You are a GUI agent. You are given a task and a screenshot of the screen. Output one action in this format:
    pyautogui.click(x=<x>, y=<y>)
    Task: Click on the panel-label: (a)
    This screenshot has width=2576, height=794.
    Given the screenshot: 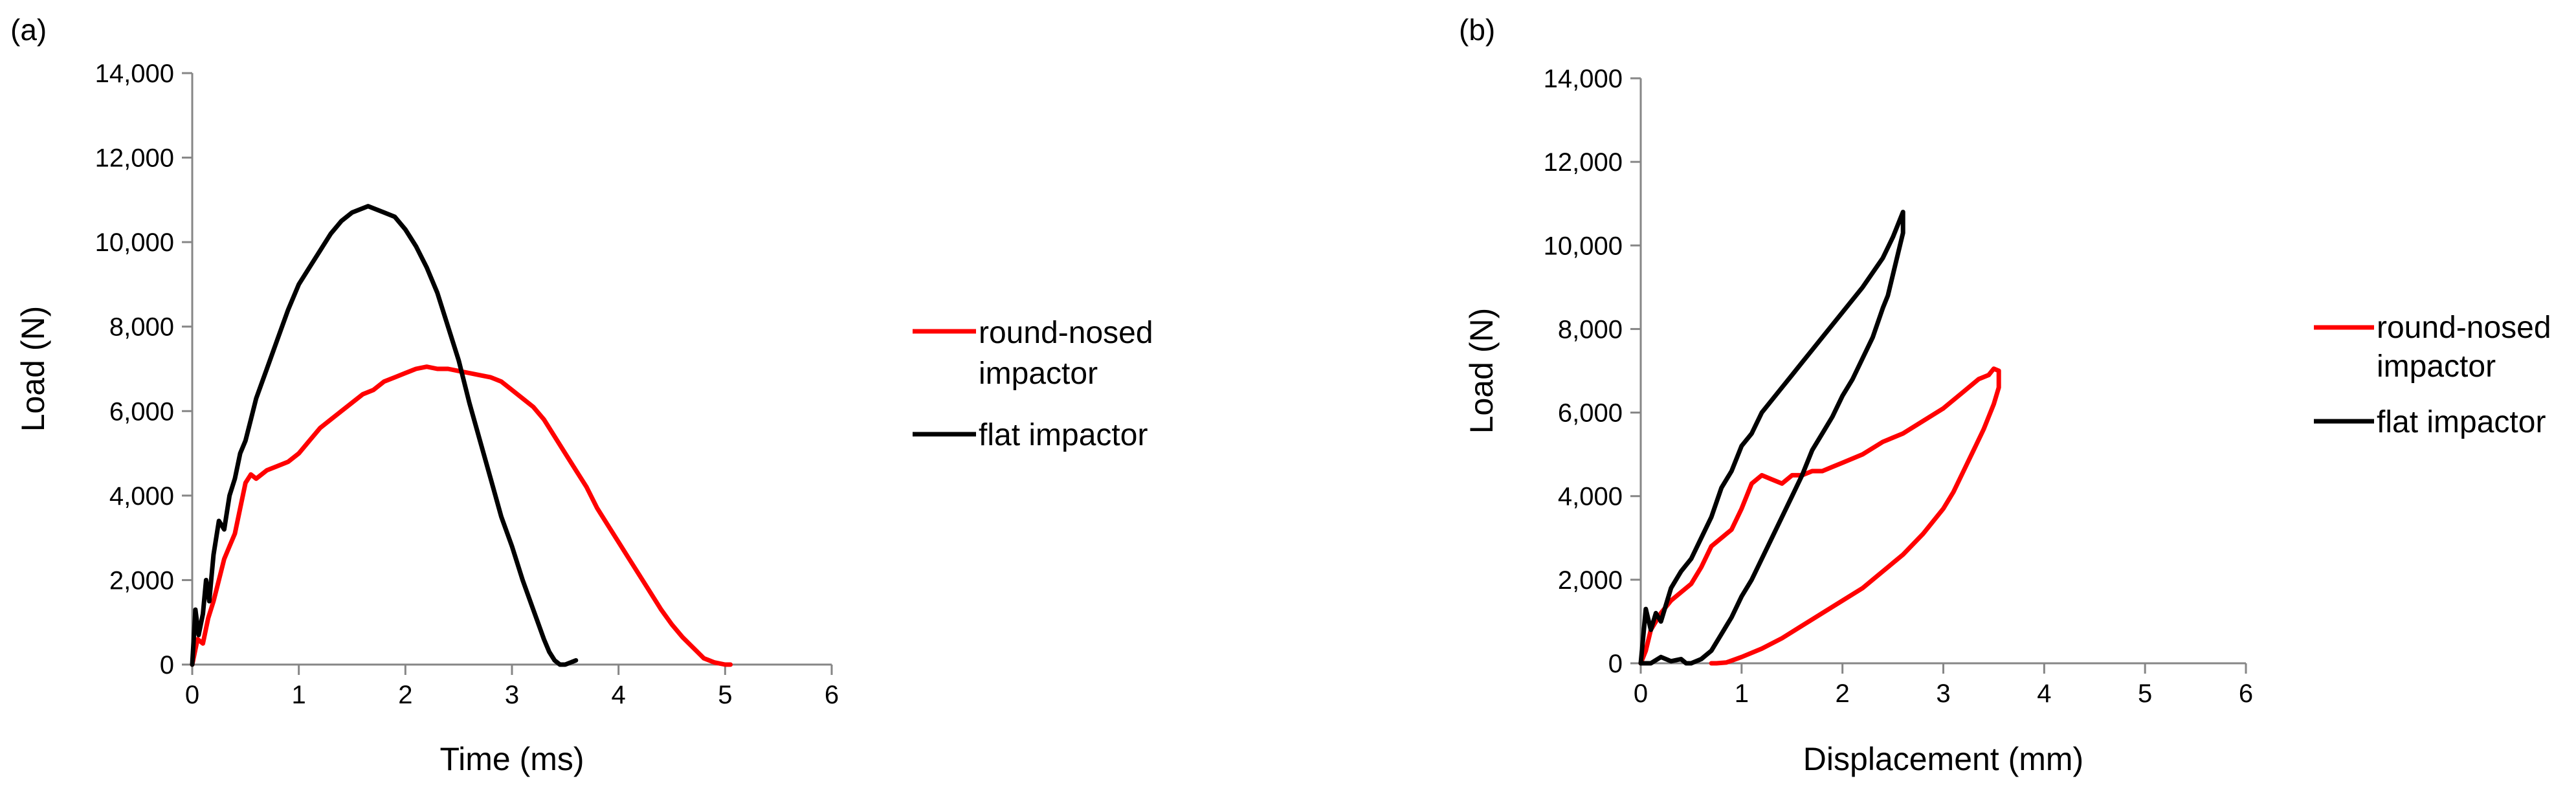 What is the action you would take?
    pyautogui.click(x=28, y=30)
    